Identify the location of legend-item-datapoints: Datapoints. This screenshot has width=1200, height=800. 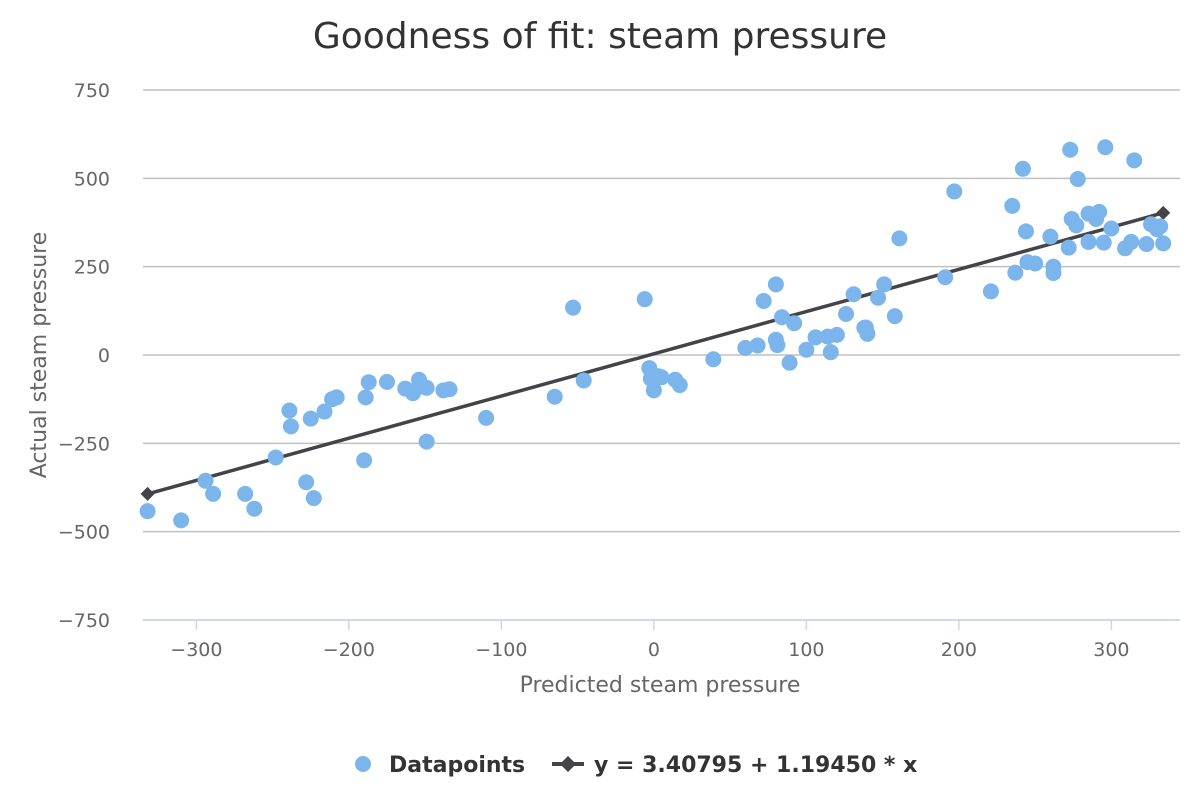
(440, 765).